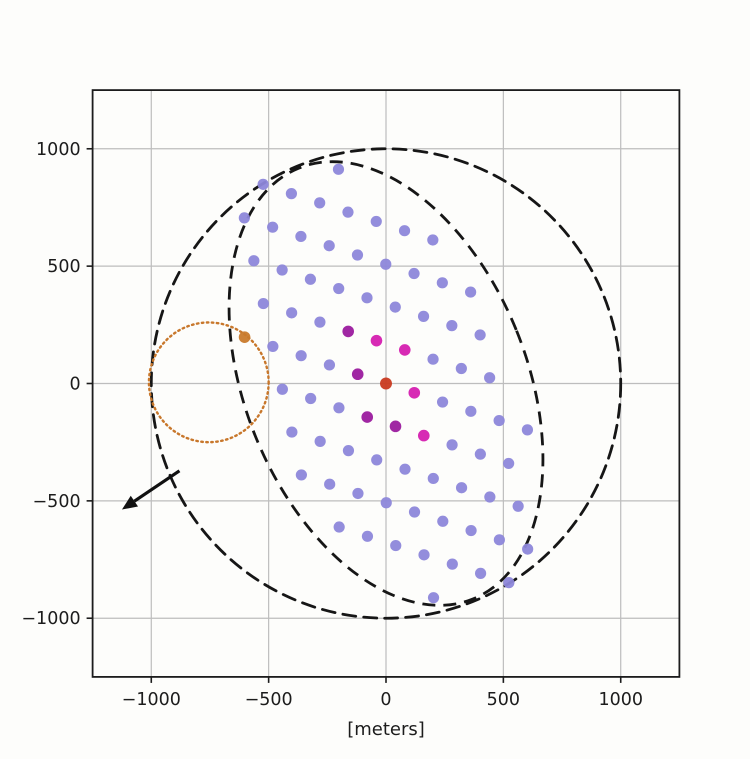 The image size is (750, 763). I want to click on heading-arrow, so click(157, 486).